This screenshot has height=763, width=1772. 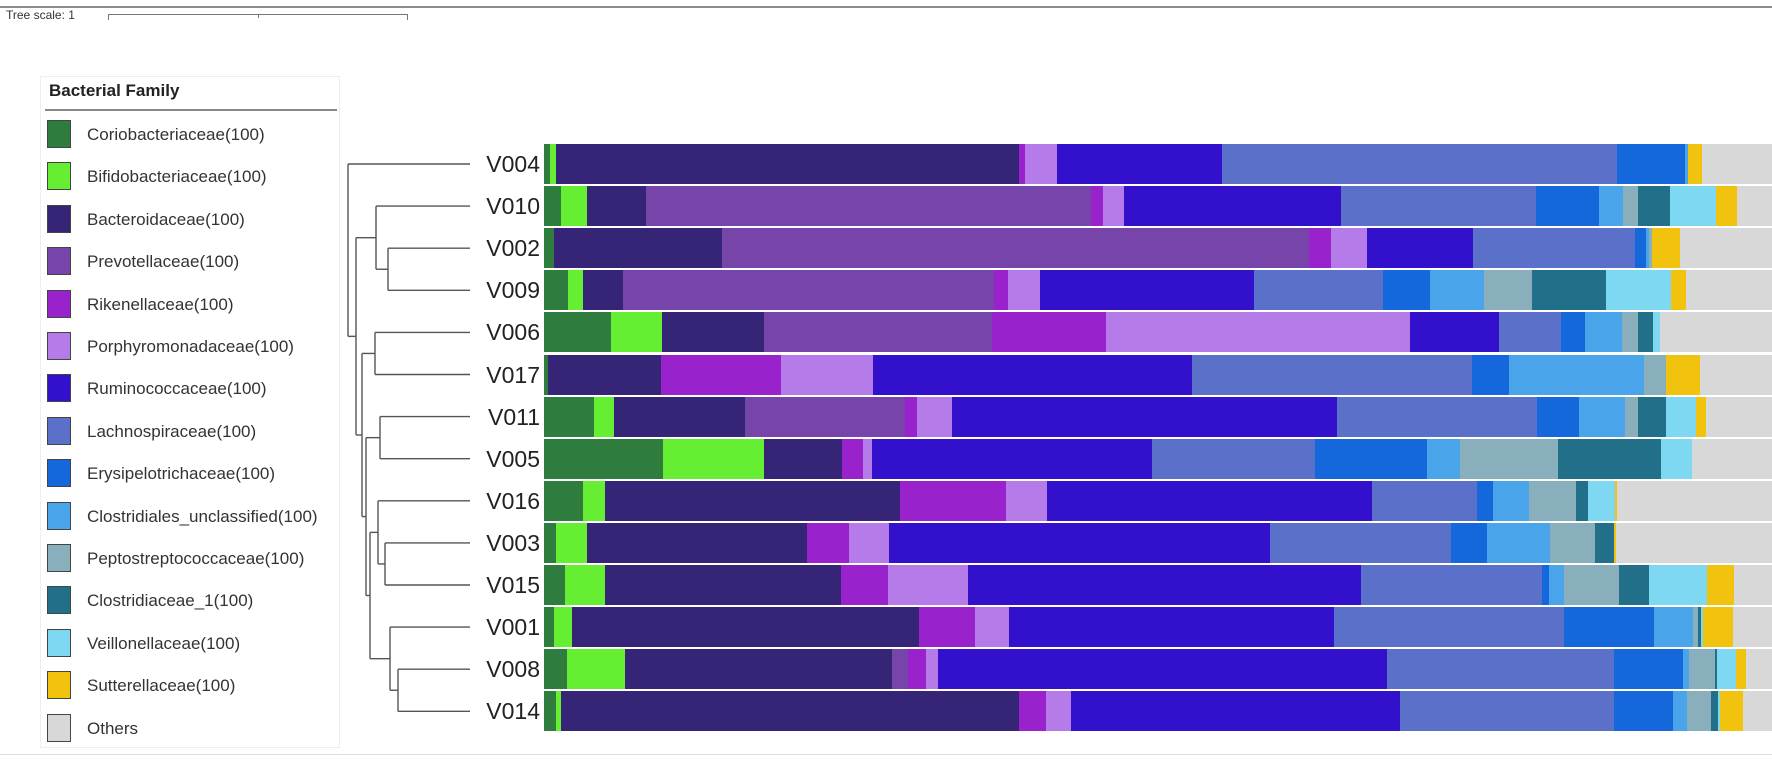 I want to click on legend-label: Rikenellaceae(100), so click(x=160, y=304).